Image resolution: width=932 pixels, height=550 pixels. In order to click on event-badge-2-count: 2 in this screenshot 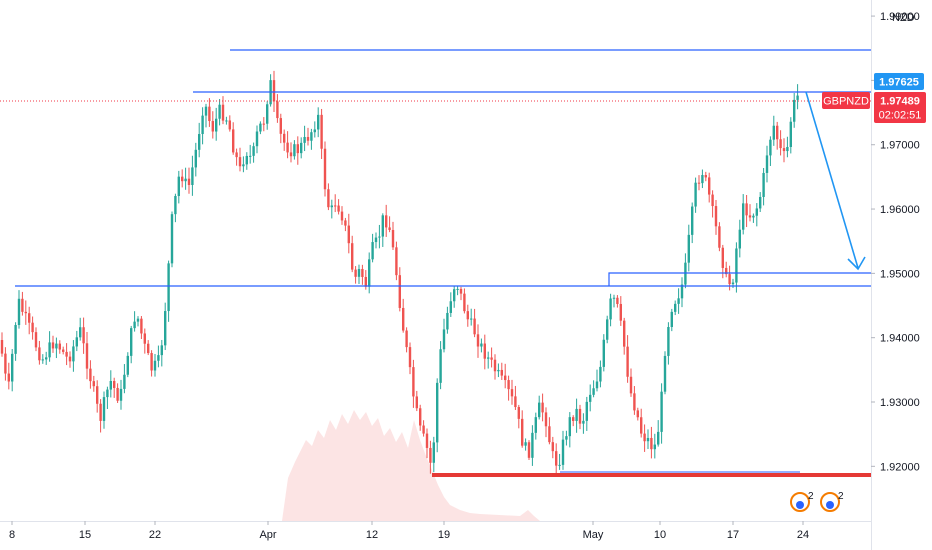, I will do `click(841, 496)`.